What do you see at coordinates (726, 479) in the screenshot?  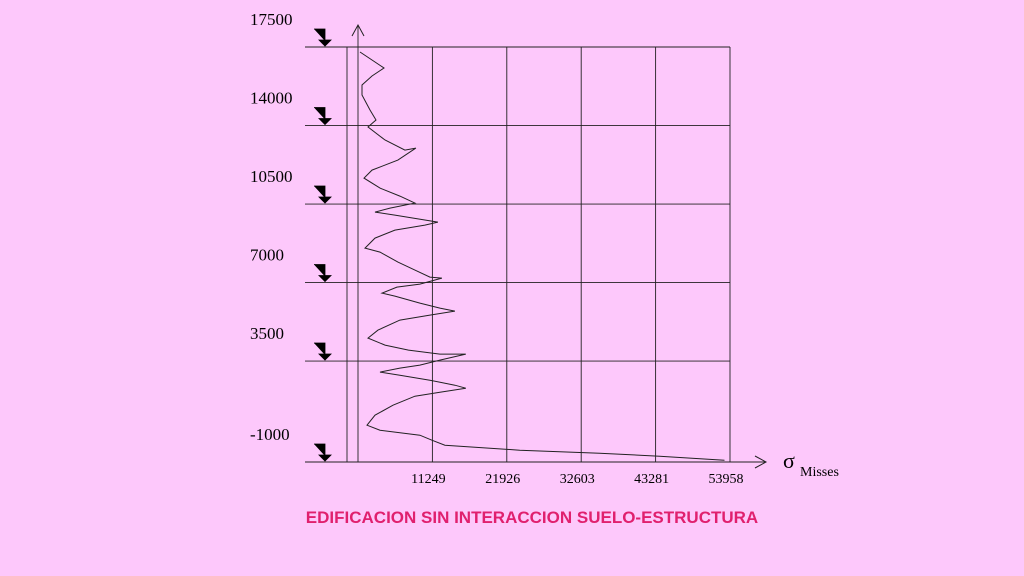 I see `x-tick-label: 53958` at bounding box center [726, 479].